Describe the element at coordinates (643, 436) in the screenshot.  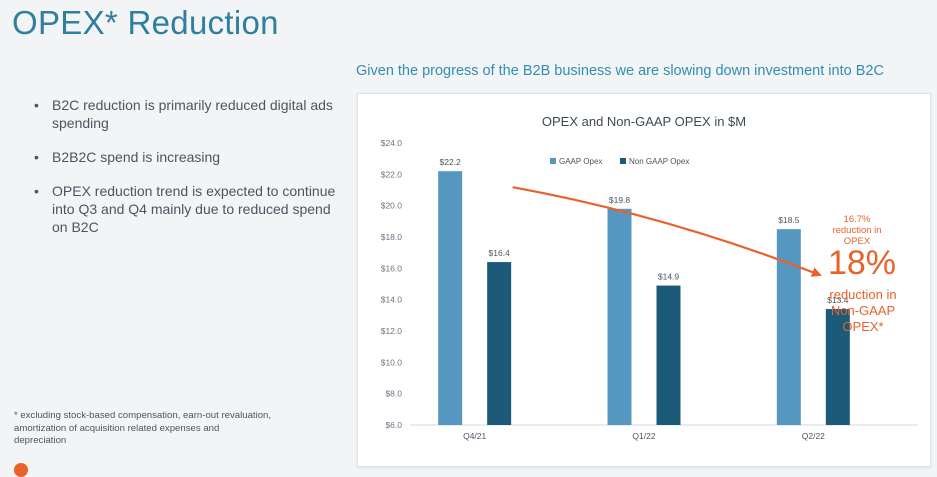
I see `x-tick-label: Q1/22` at that location.